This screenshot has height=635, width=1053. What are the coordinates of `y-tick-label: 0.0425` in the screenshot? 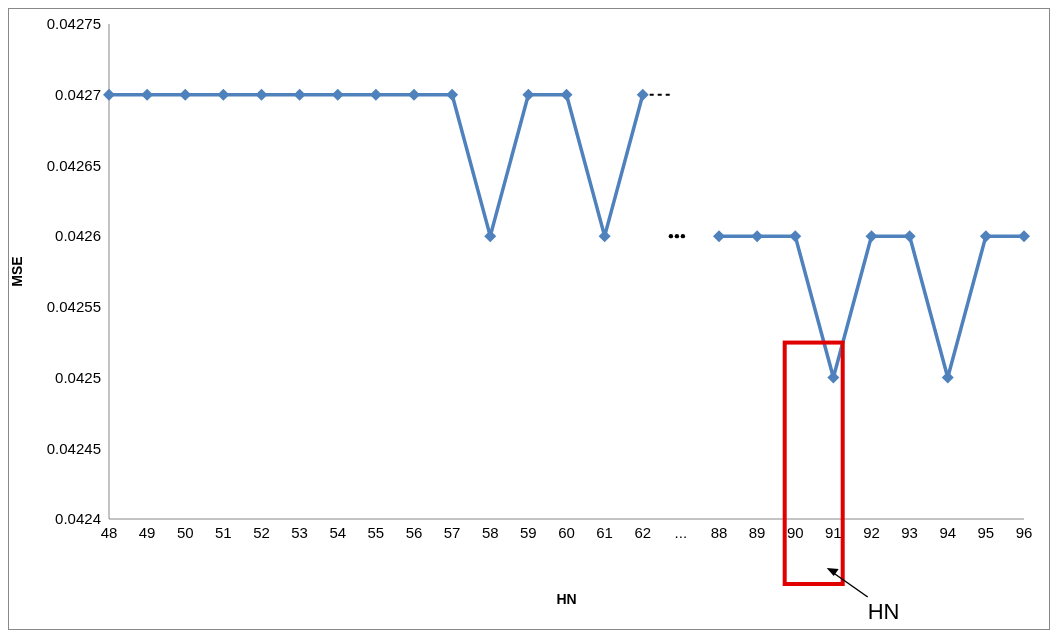 It's located at (78, 377).